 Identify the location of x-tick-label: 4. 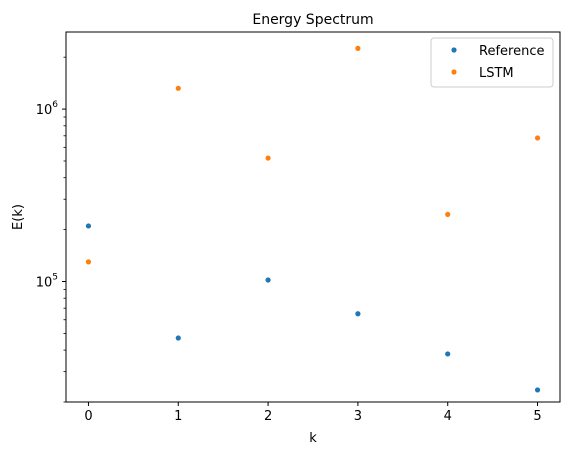
(448, 416).